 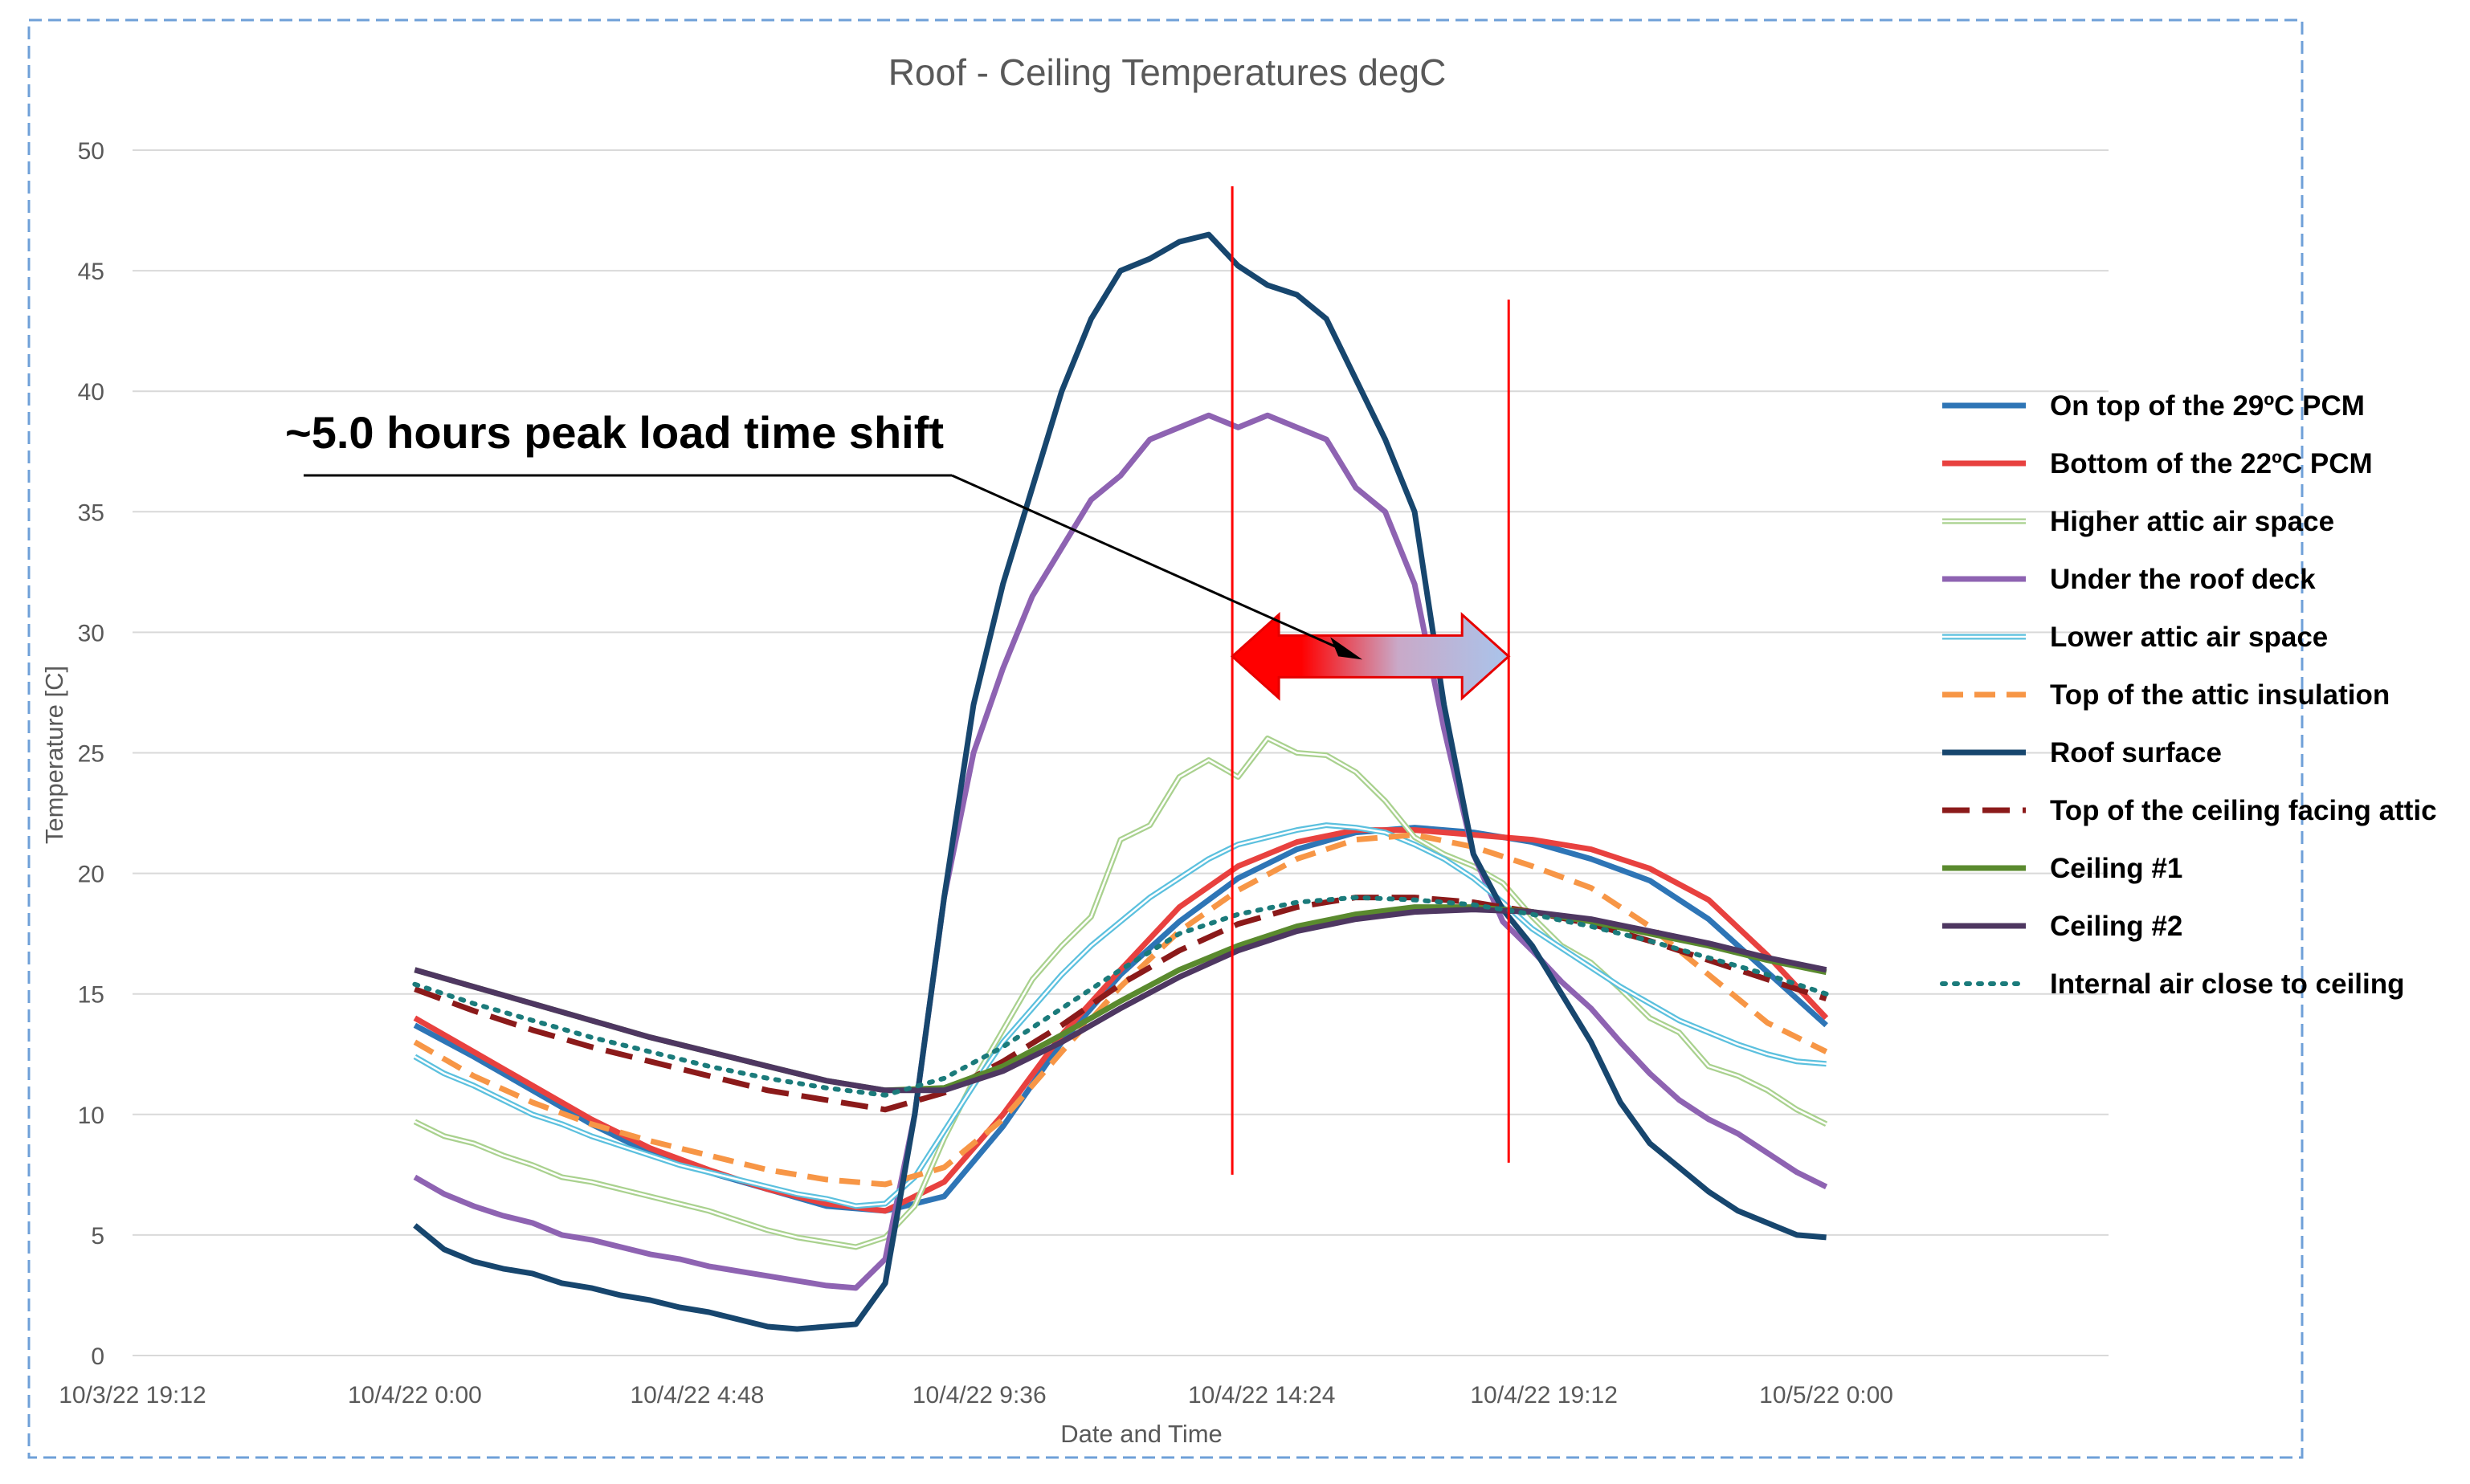 What do you see at coordinates (979, 1395) in the screenshot?
I see `x-tick-label: 10/4/22 9:36` at bounding box center [979, 1395].